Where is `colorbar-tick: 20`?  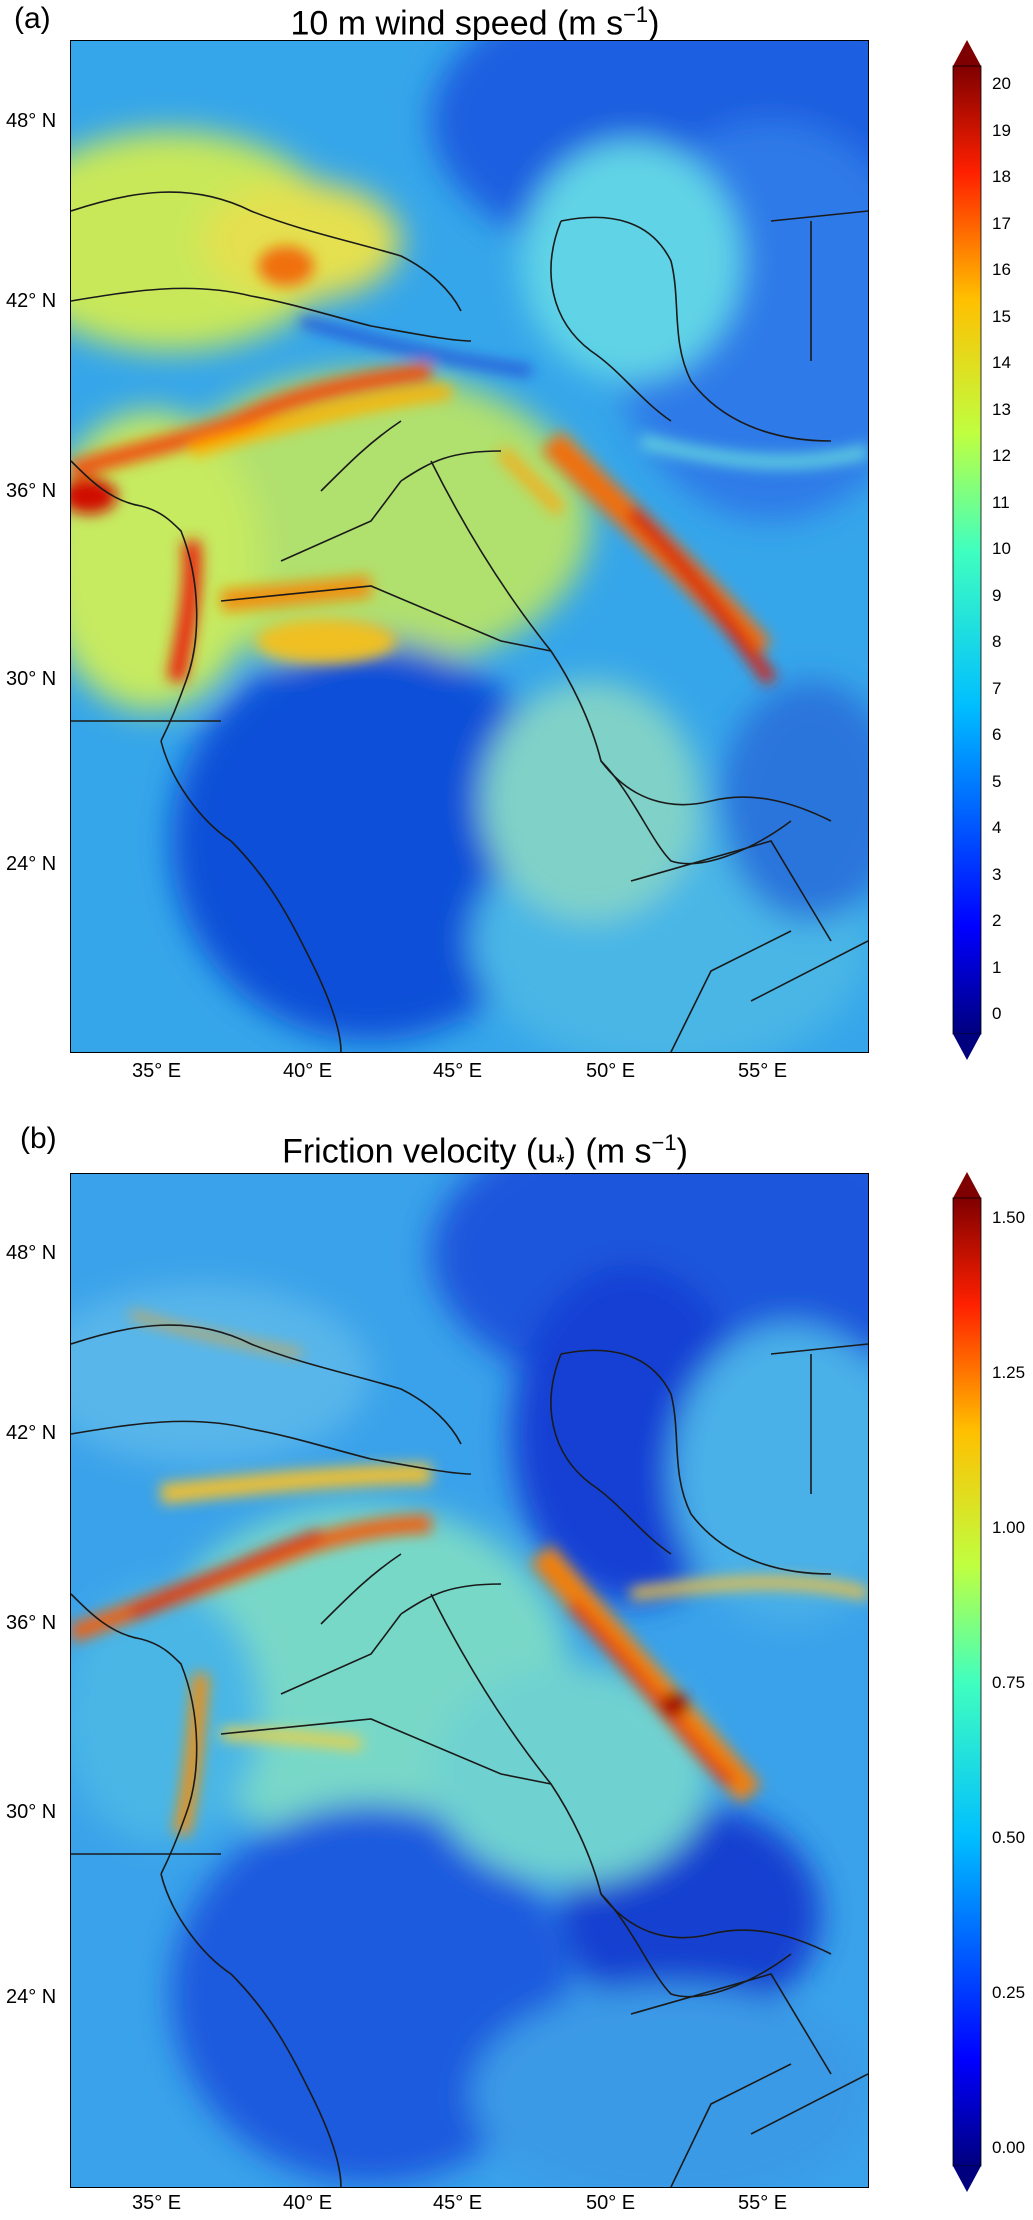
colorbar-tick: 20 is located at coordinates (1001, 83).